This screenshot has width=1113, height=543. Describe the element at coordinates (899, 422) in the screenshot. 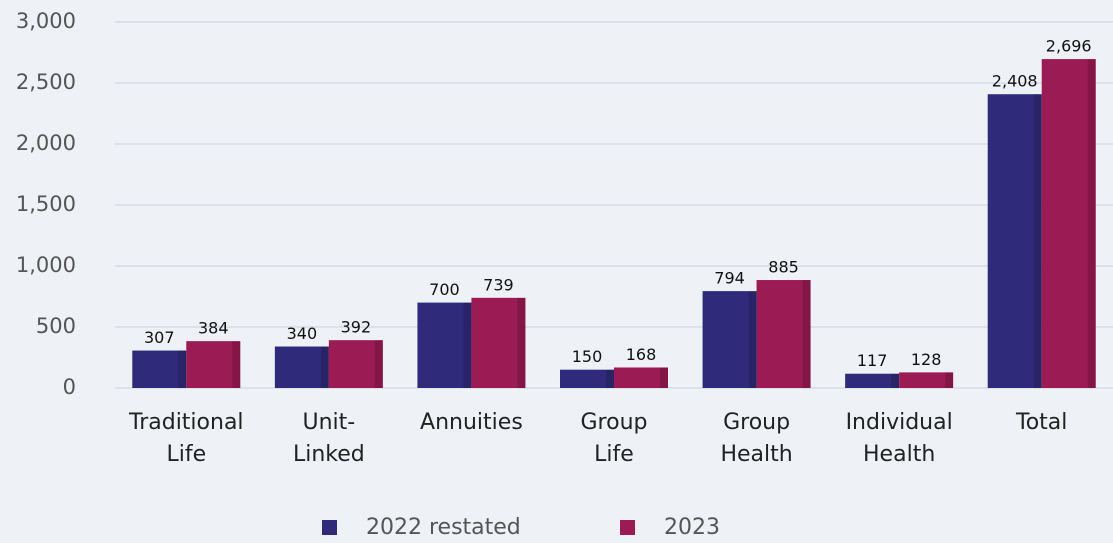

I see `x-tick-label-line: Individual` at that location.